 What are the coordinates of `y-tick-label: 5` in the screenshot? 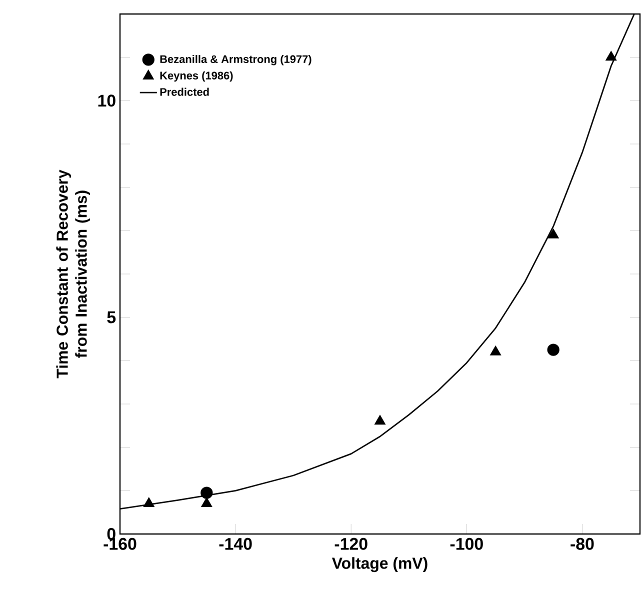 It's located at (111, 317).